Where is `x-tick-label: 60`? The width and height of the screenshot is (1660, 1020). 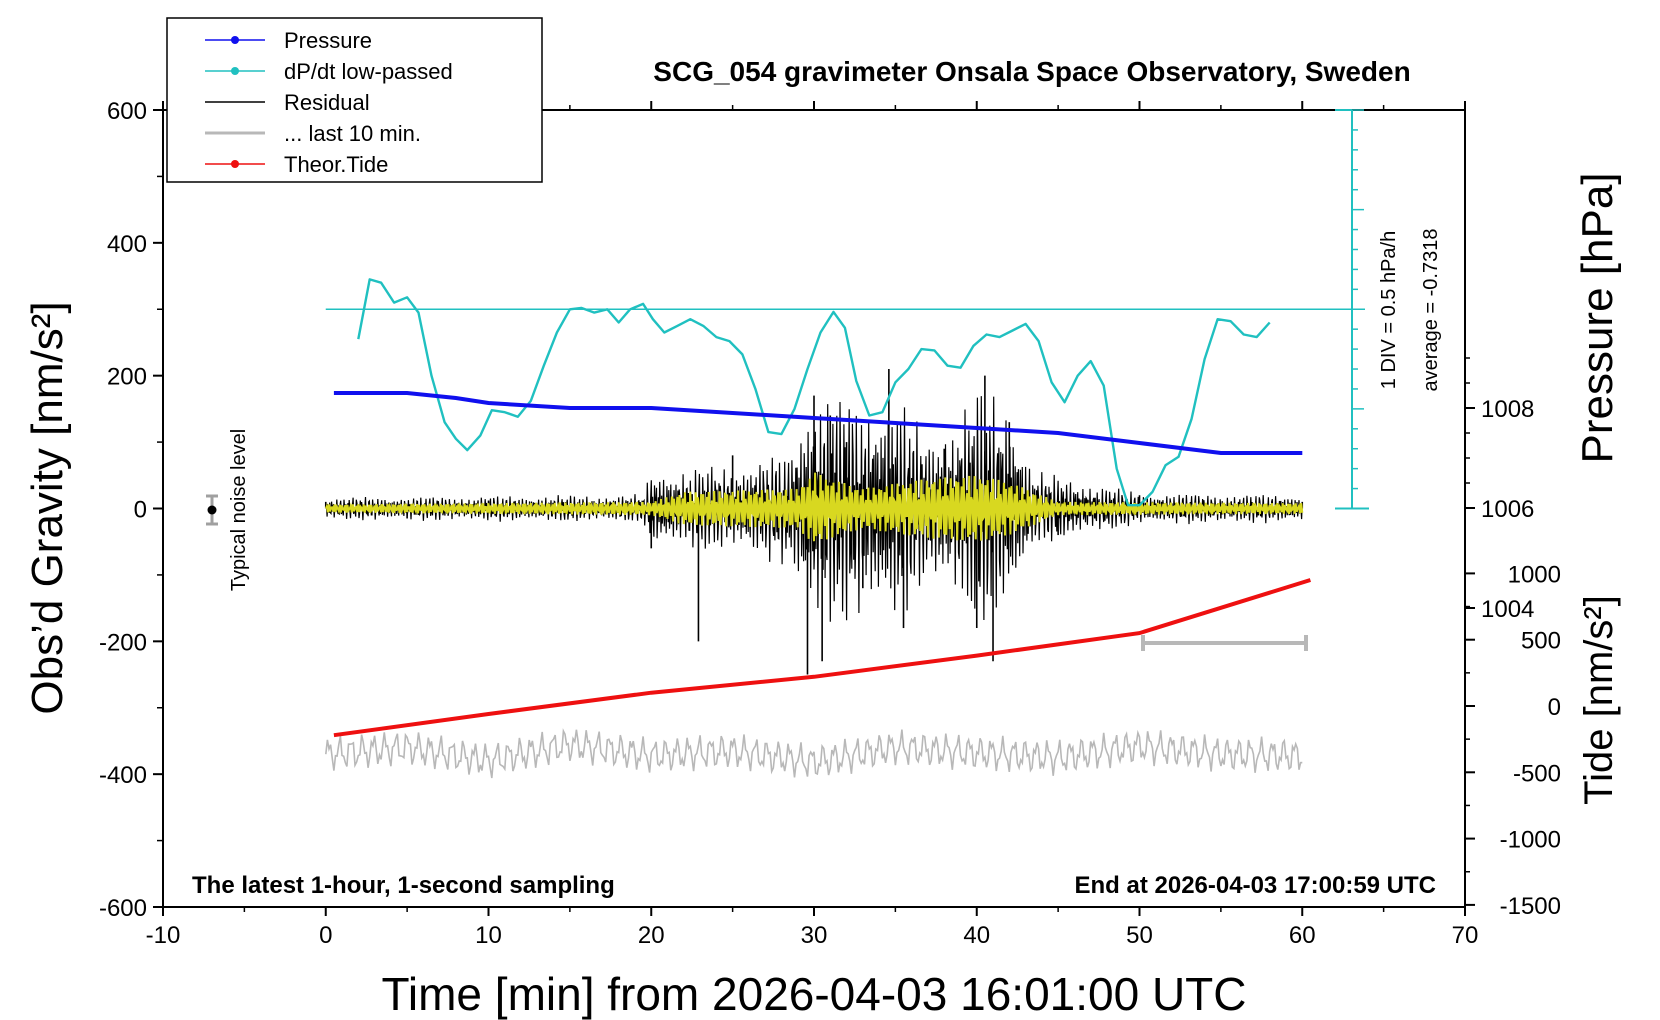
x-tick-label: 60 is located at coordinates (1302, 935).